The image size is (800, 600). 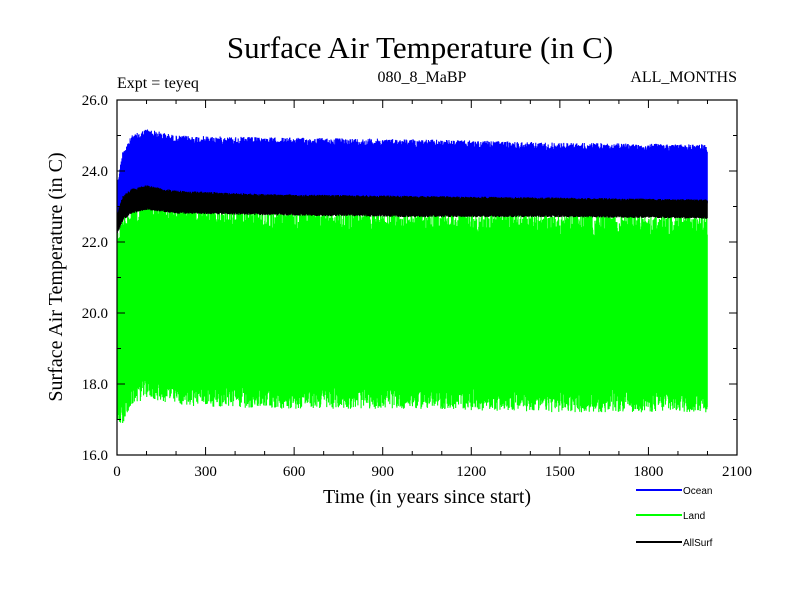 What do you see at coordinates (158, 83) in the screenshot?
I see `experiment-label: Expt = teyeq` at bounding box center [158, 83].